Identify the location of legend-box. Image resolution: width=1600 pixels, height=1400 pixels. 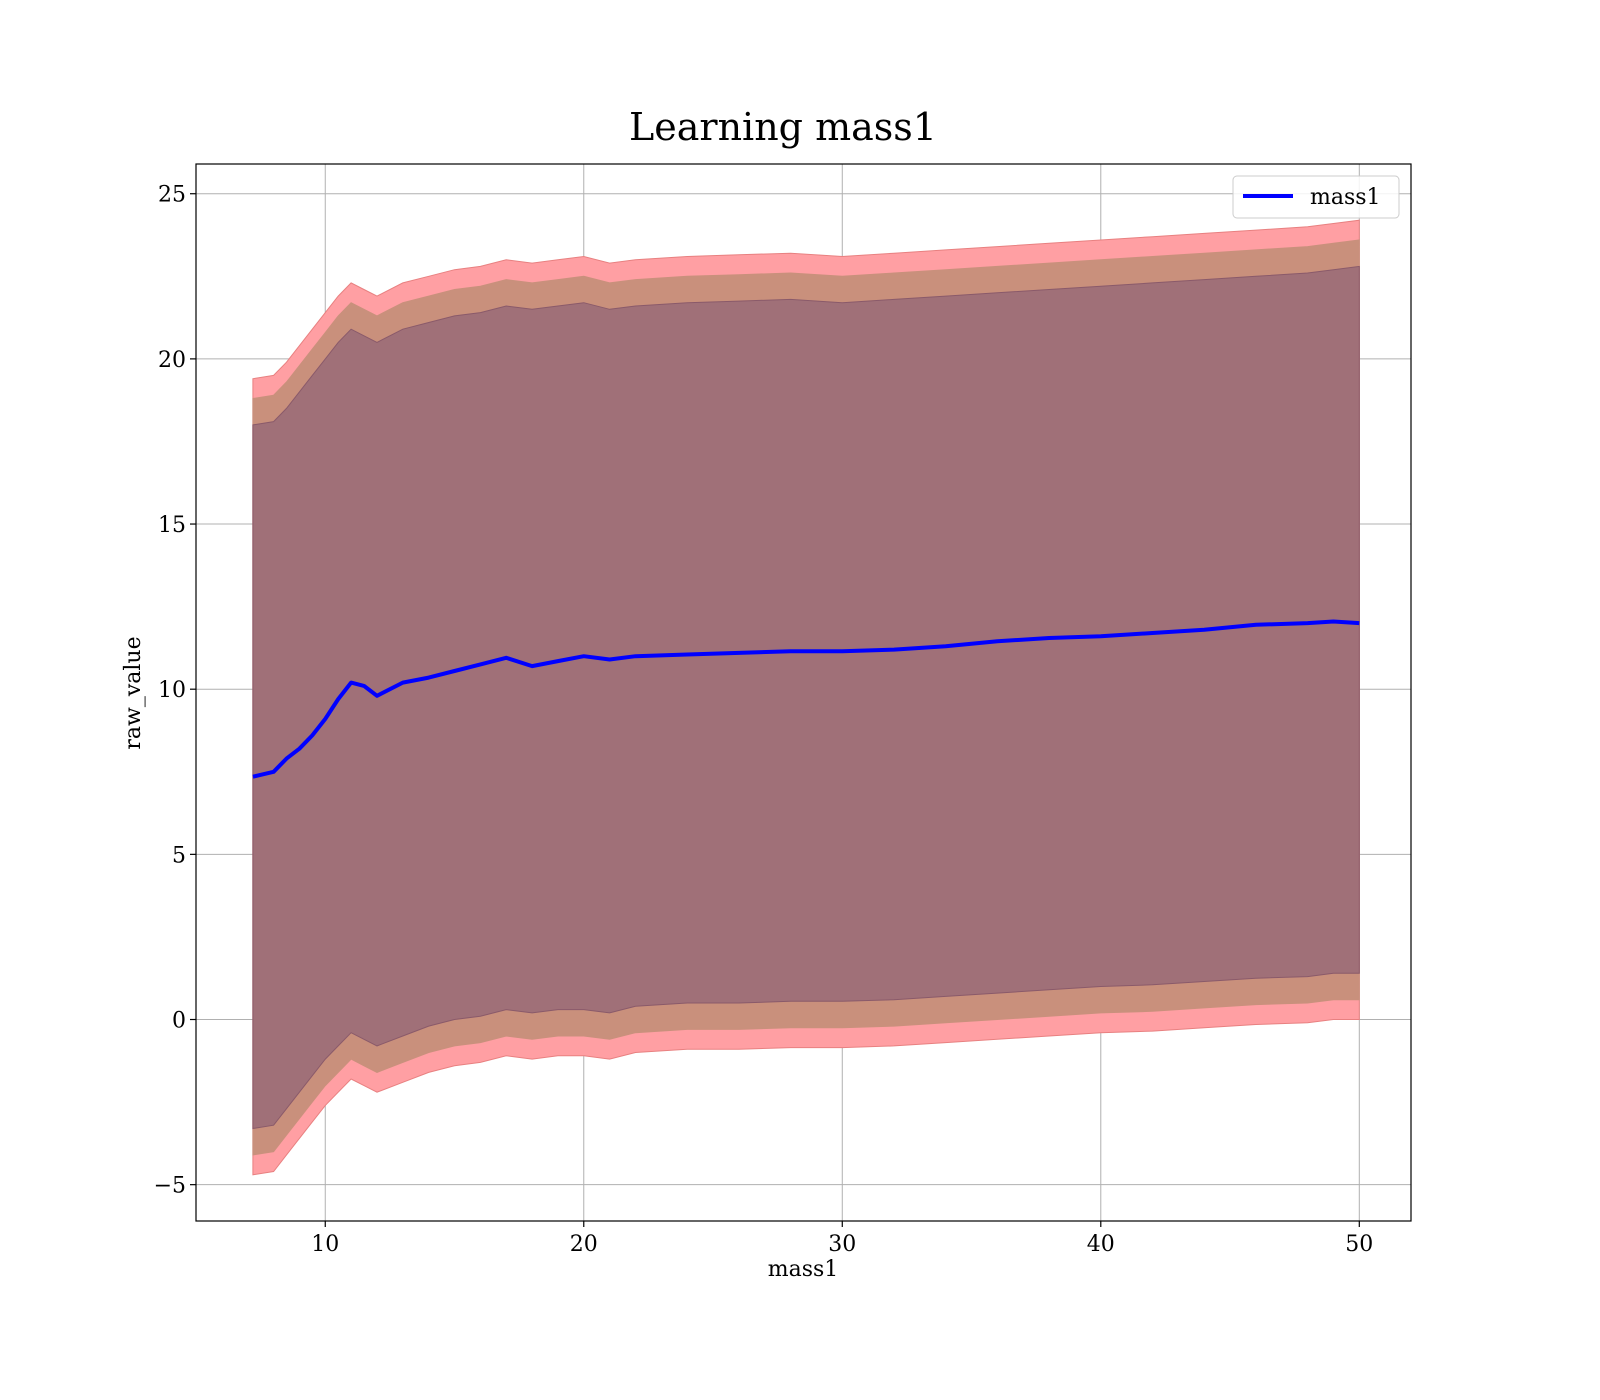
(1316, 197).